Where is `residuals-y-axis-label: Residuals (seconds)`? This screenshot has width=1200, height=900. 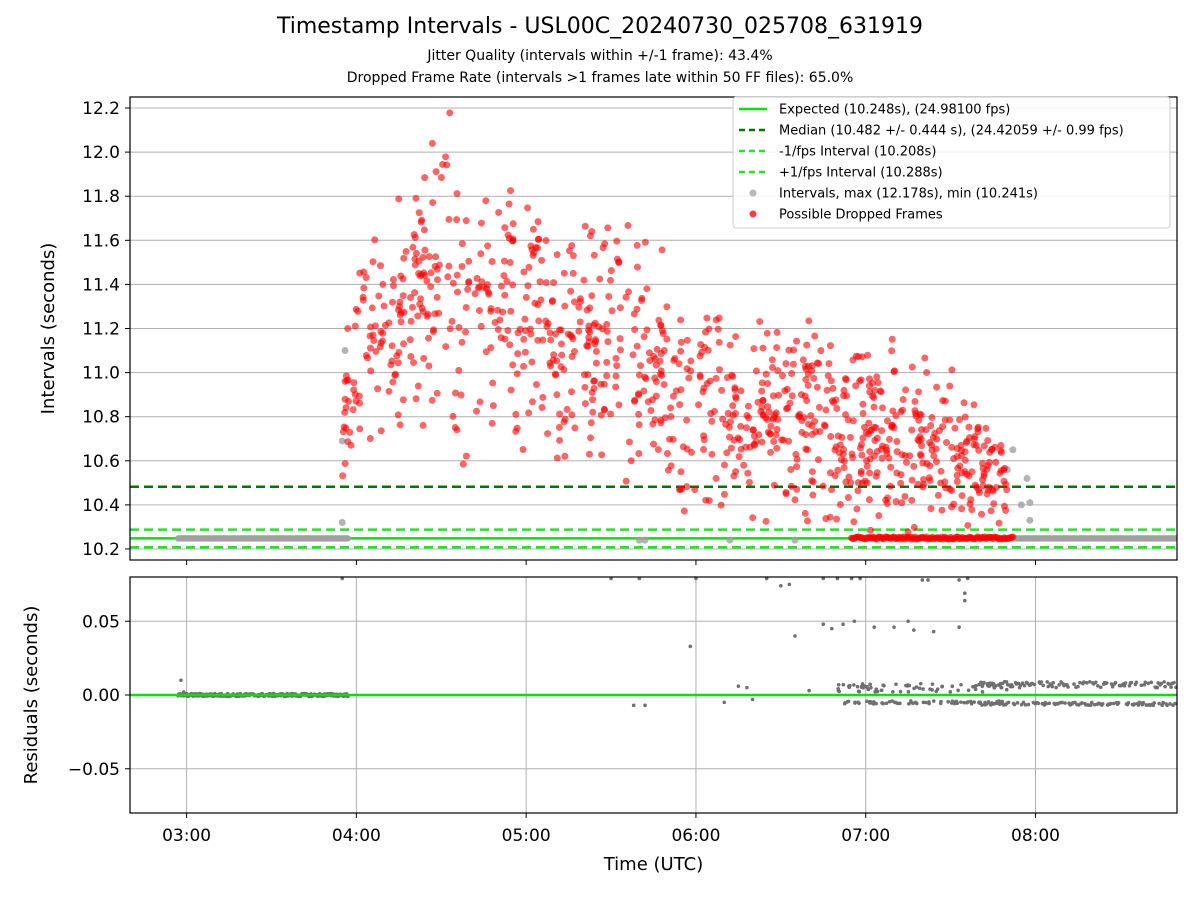
residuals-y-axis-label: Residuals (seconds) is located at coordinates (31, 695).